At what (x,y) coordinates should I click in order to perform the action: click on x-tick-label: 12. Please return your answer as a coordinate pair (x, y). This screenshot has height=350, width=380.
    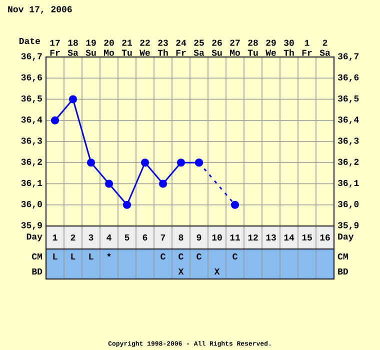
    Looking at the image, I should click on (253, 237).